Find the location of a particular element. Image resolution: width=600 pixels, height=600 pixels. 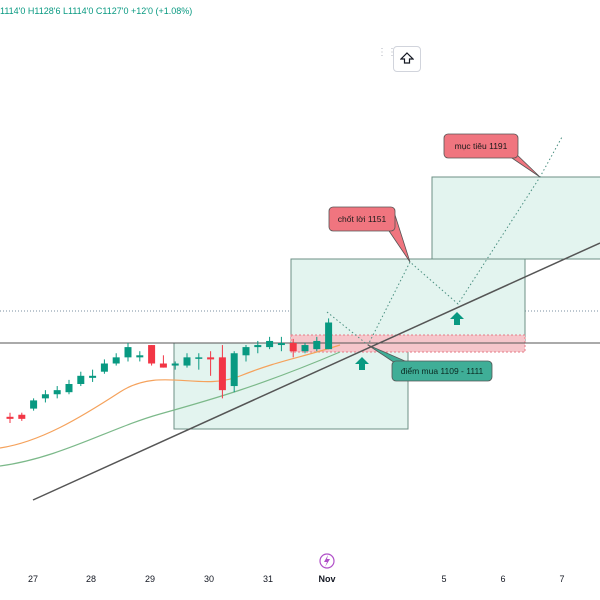

buy-point-label-text: điểm mua 1109 - 1111 is located at coordinates (442, 371).